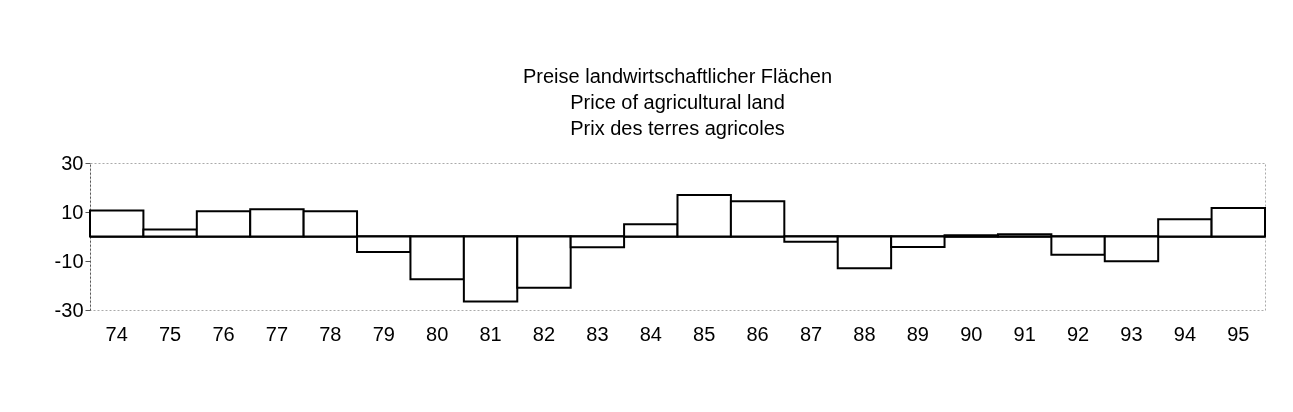 Image resolution: width=1293 pixels, height=412 pixels. I want to click on x-tick-label: 86, so click(757, 333).